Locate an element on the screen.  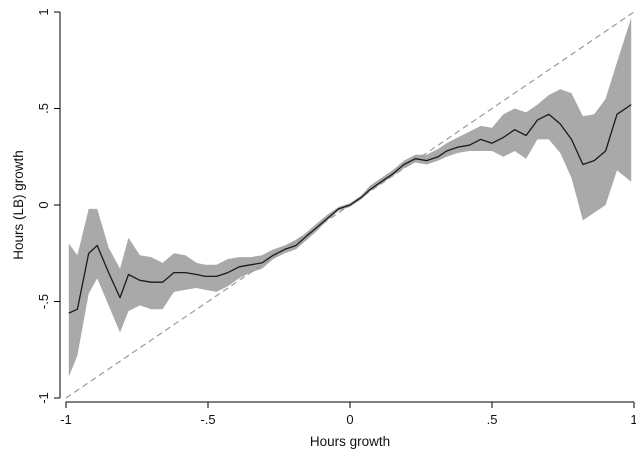
y-tick-label: -.5 is located at coordinates (43, 301).